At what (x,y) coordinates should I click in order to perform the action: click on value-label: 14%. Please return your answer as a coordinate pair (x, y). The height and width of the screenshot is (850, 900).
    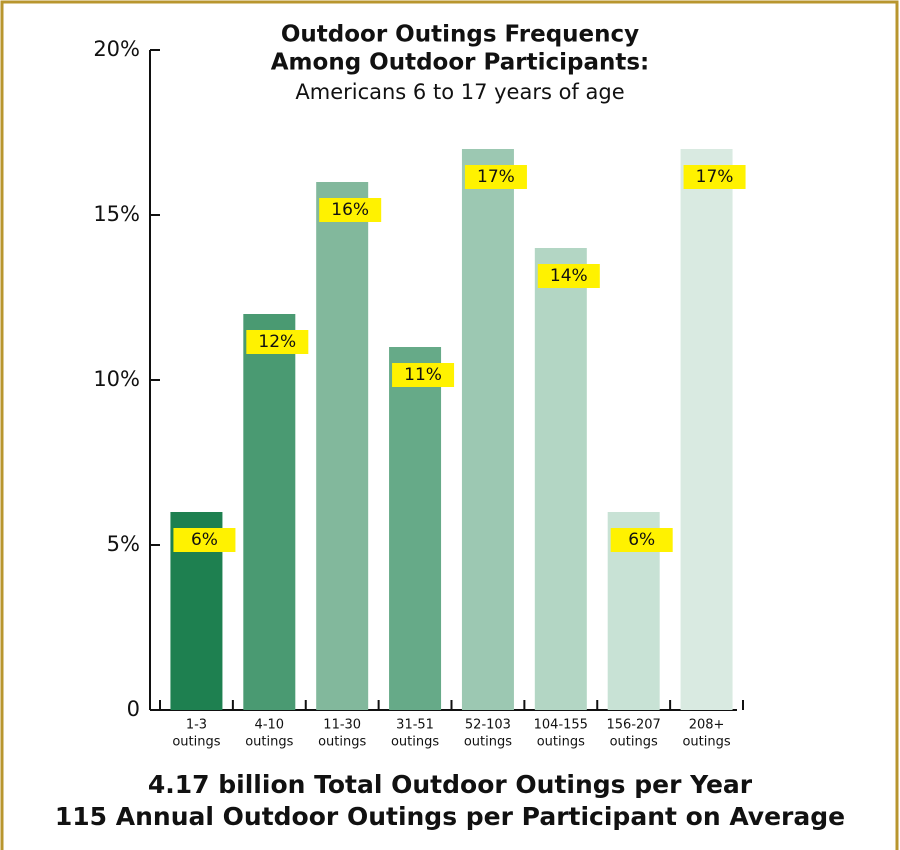
    Looking at the image, I should click on (569, 276).